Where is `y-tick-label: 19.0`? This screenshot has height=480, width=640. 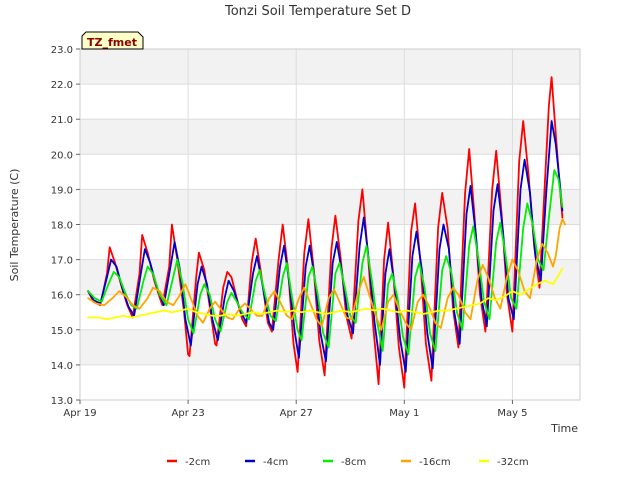
y-tick-label: 19.0 is located at coordinates (62, 190).